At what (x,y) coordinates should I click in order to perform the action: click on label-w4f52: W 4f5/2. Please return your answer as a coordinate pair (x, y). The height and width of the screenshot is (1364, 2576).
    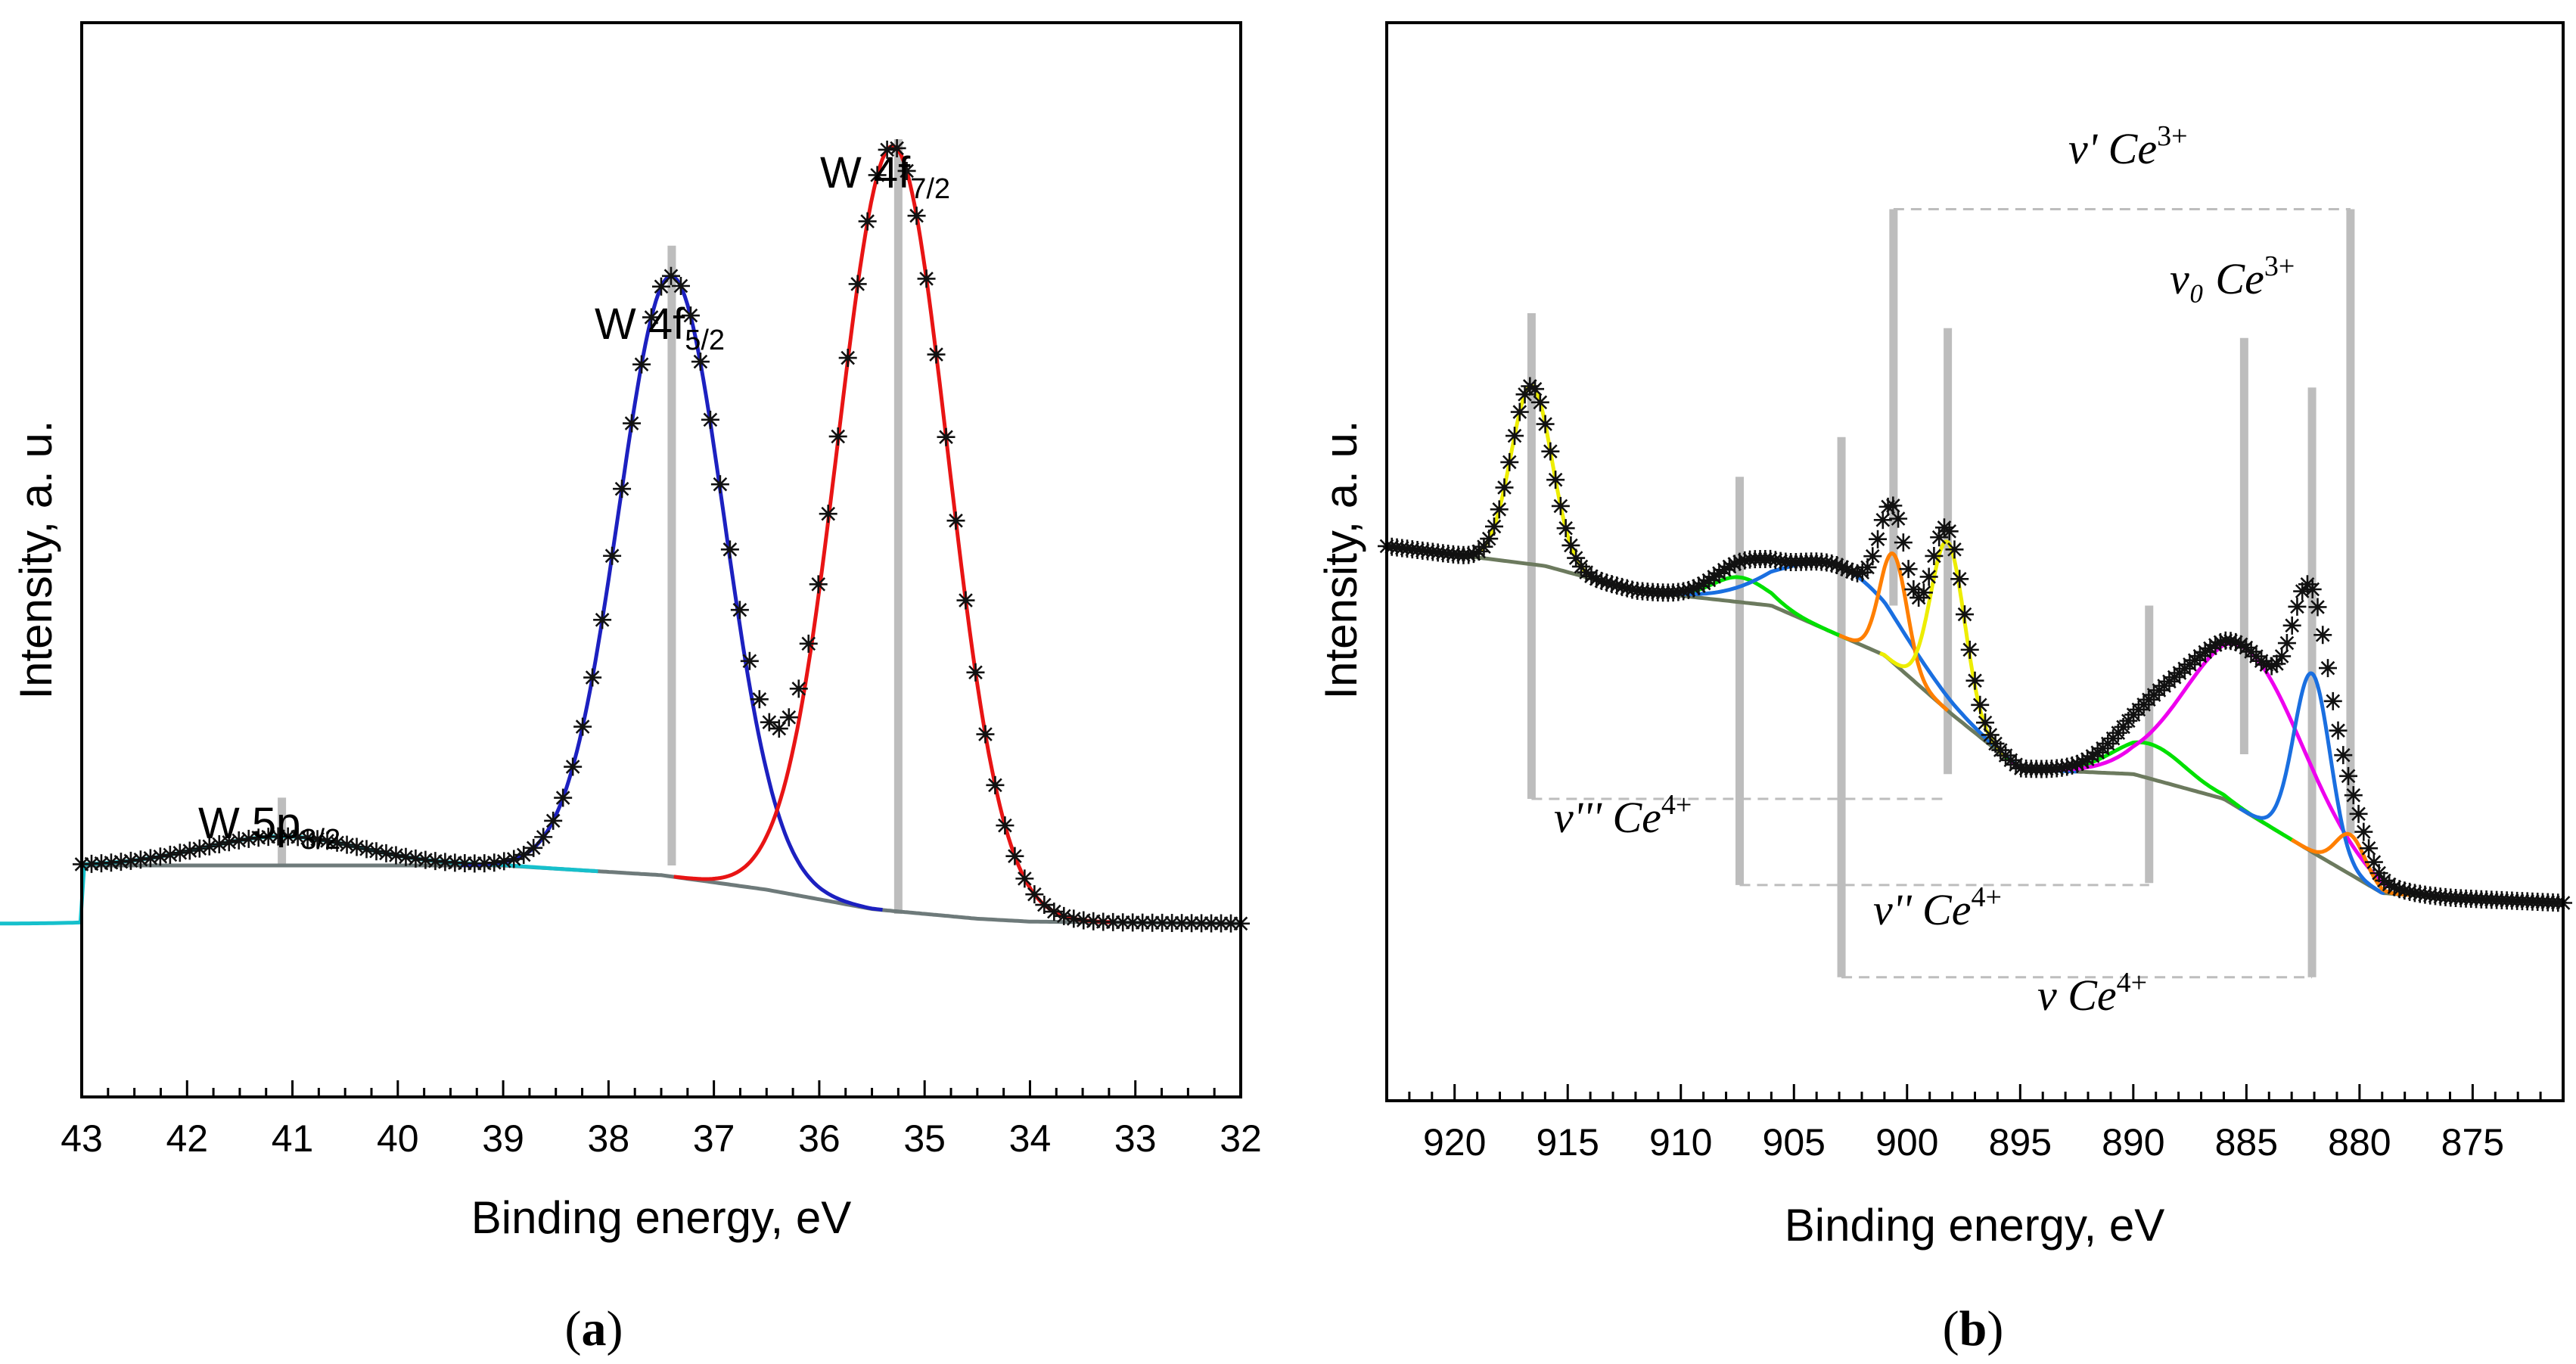
    Looking at the image, I should click on (660, 328).